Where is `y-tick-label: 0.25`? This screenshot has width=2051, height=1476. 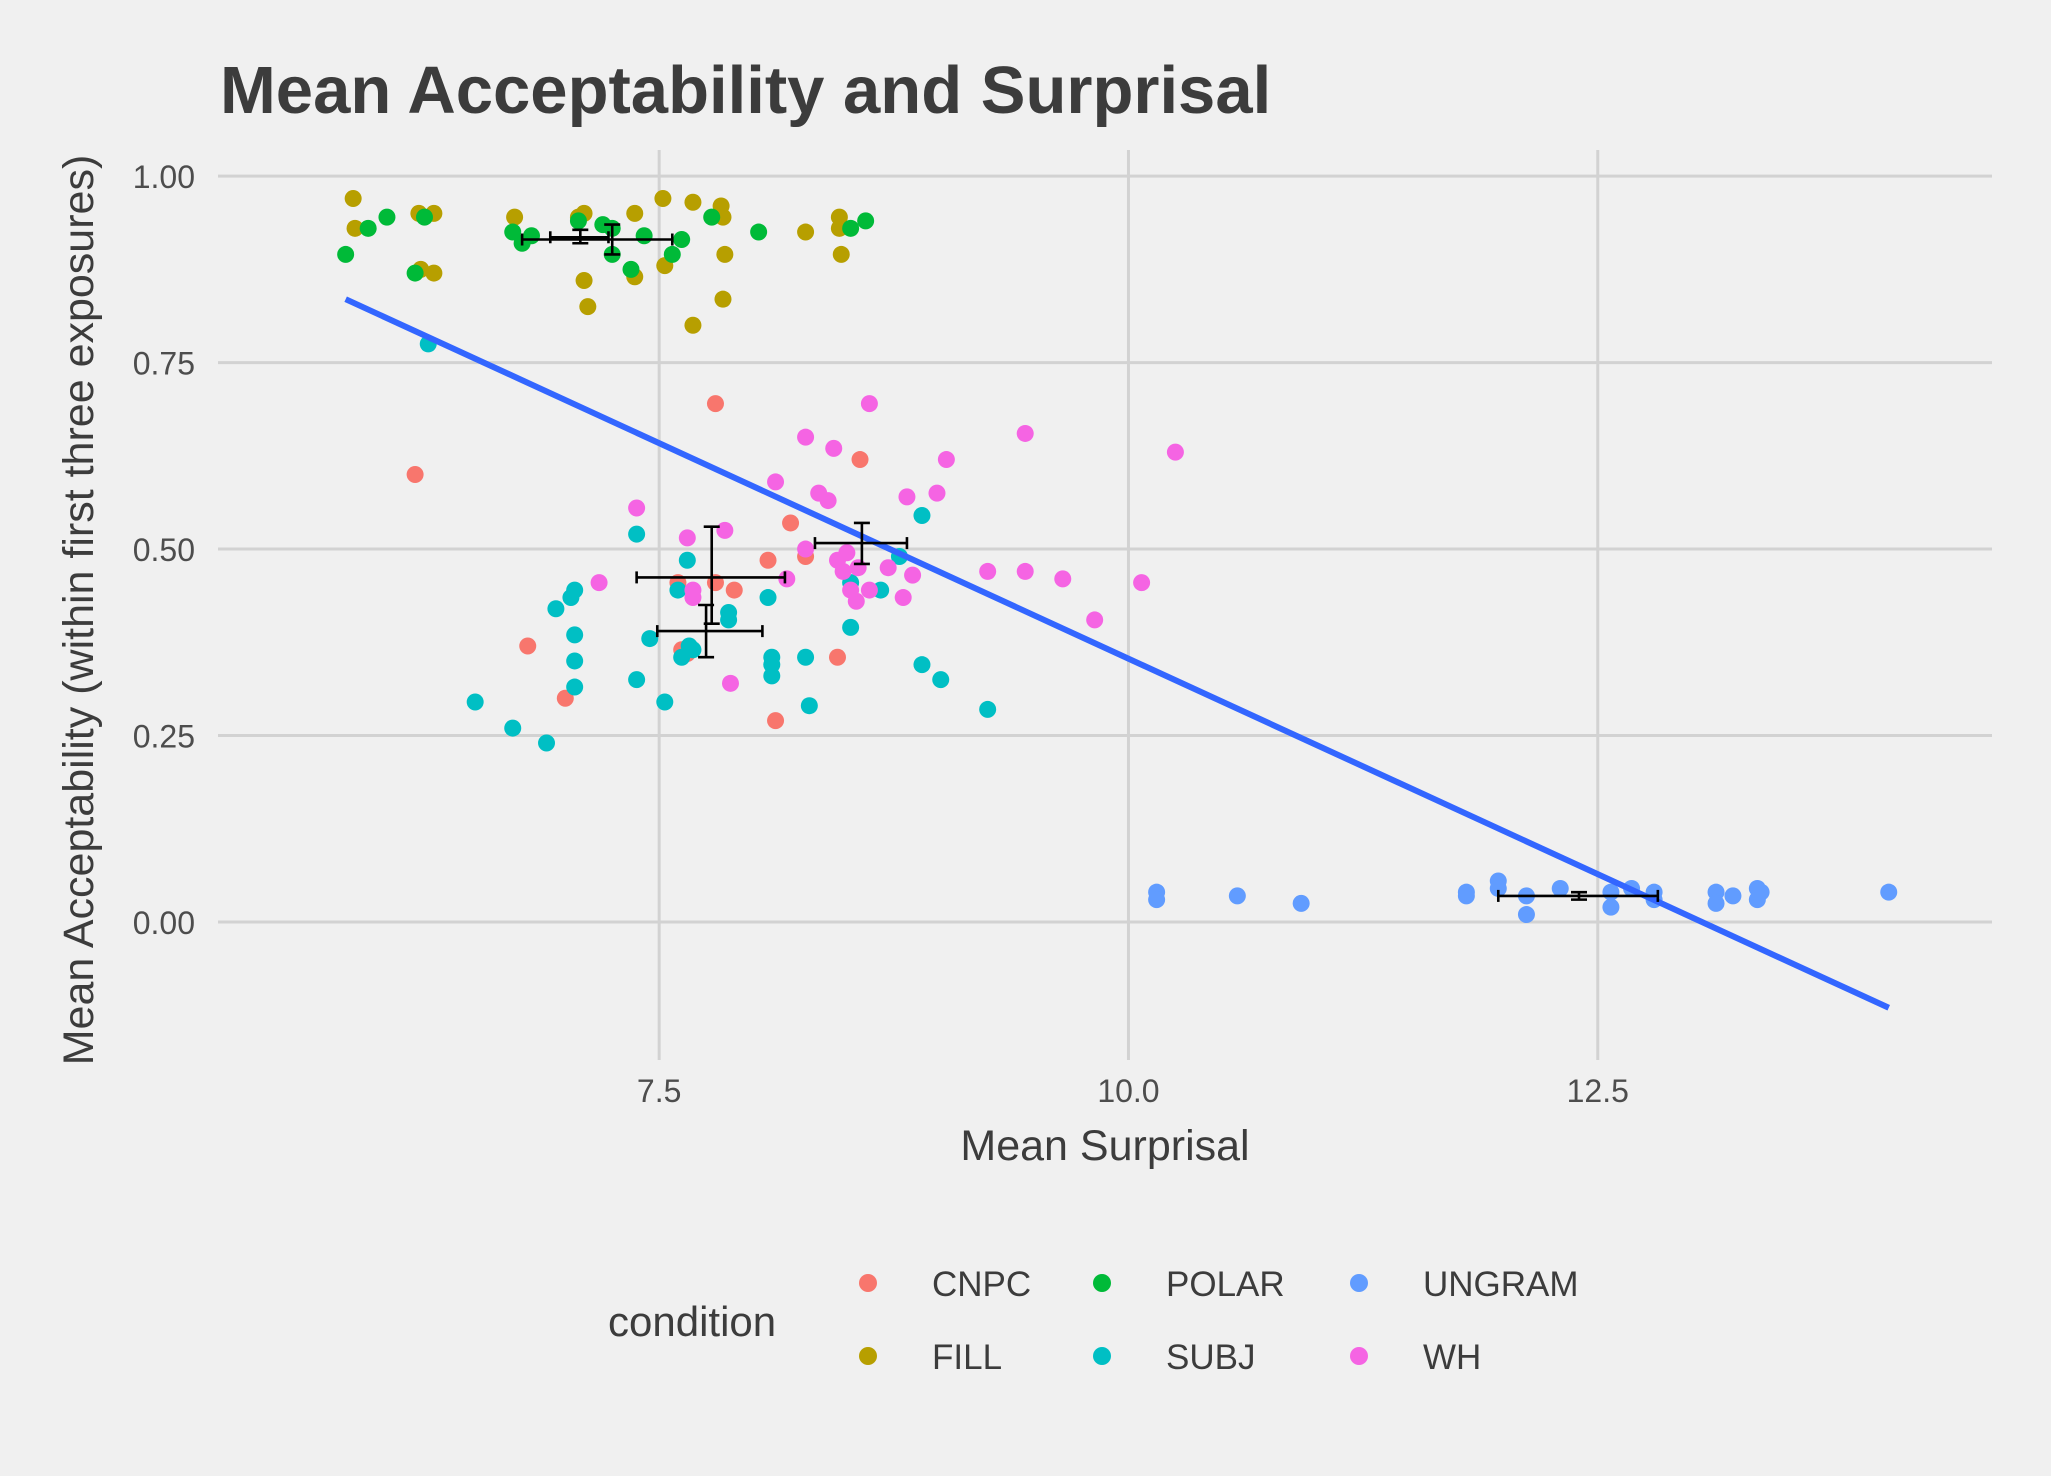 y-tick-label: 0.25 is located at coordinates (164, 737).